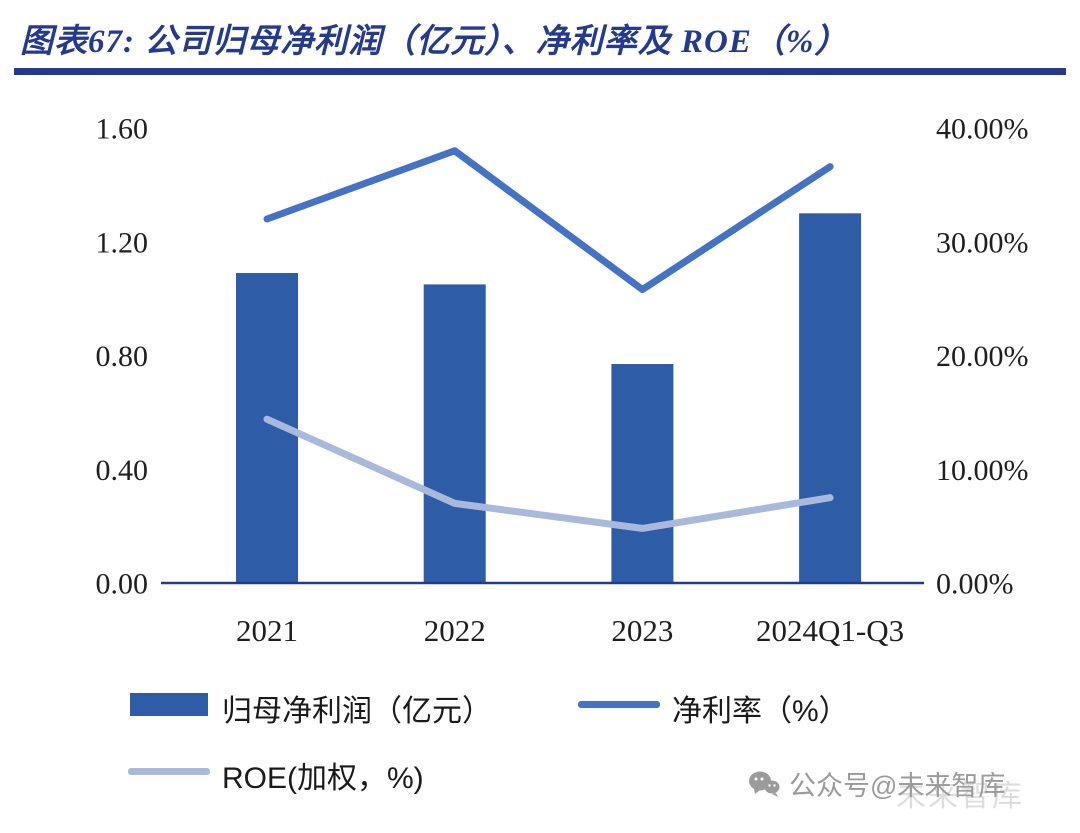 Image resolution: width=1080 pixels, height=833 pixels. I want to click on line-roe, so click(548, 473).